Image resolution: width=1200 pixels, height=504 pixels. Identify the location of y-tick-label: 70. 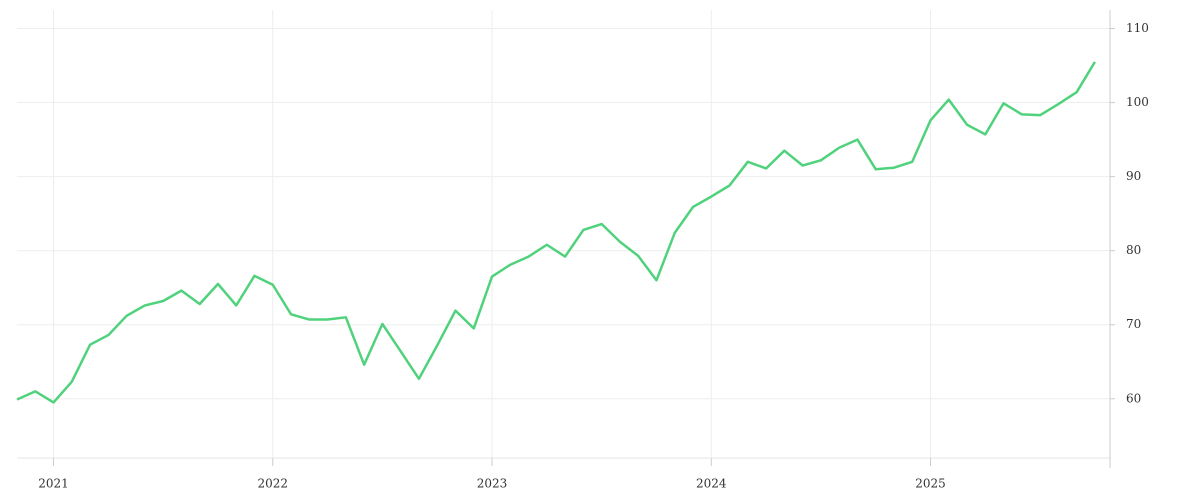
(1133, 324).